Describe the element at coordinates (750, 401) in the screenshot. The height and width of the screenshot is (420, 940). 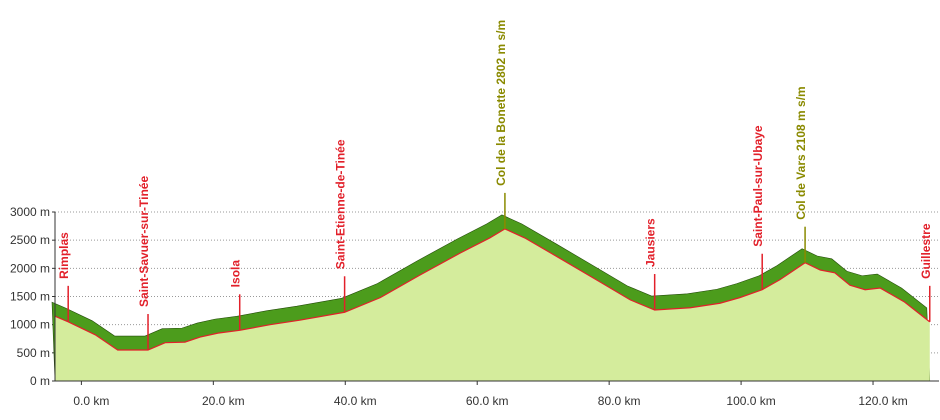
I see `x-tick-label: 100.0 km` at that location.